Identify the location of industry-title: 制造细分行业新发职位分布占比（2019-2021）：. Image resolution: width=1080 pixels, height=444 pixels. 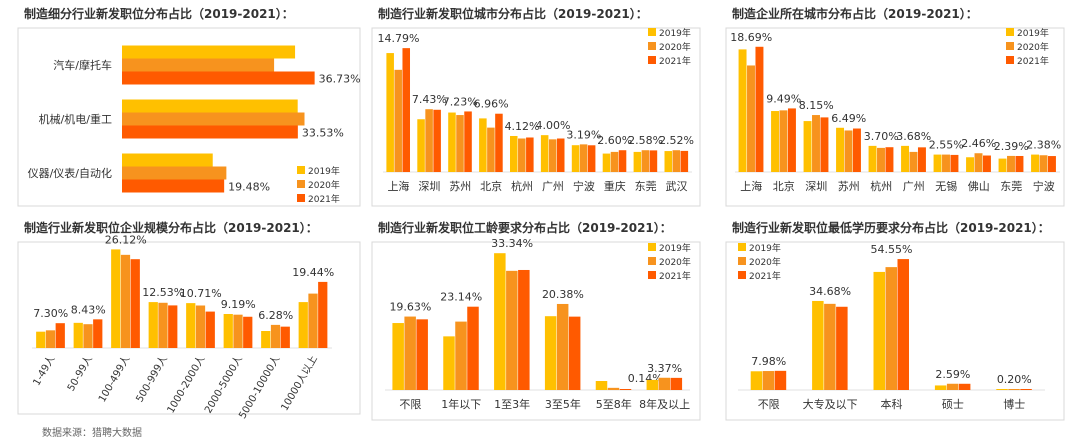
(159, 13).